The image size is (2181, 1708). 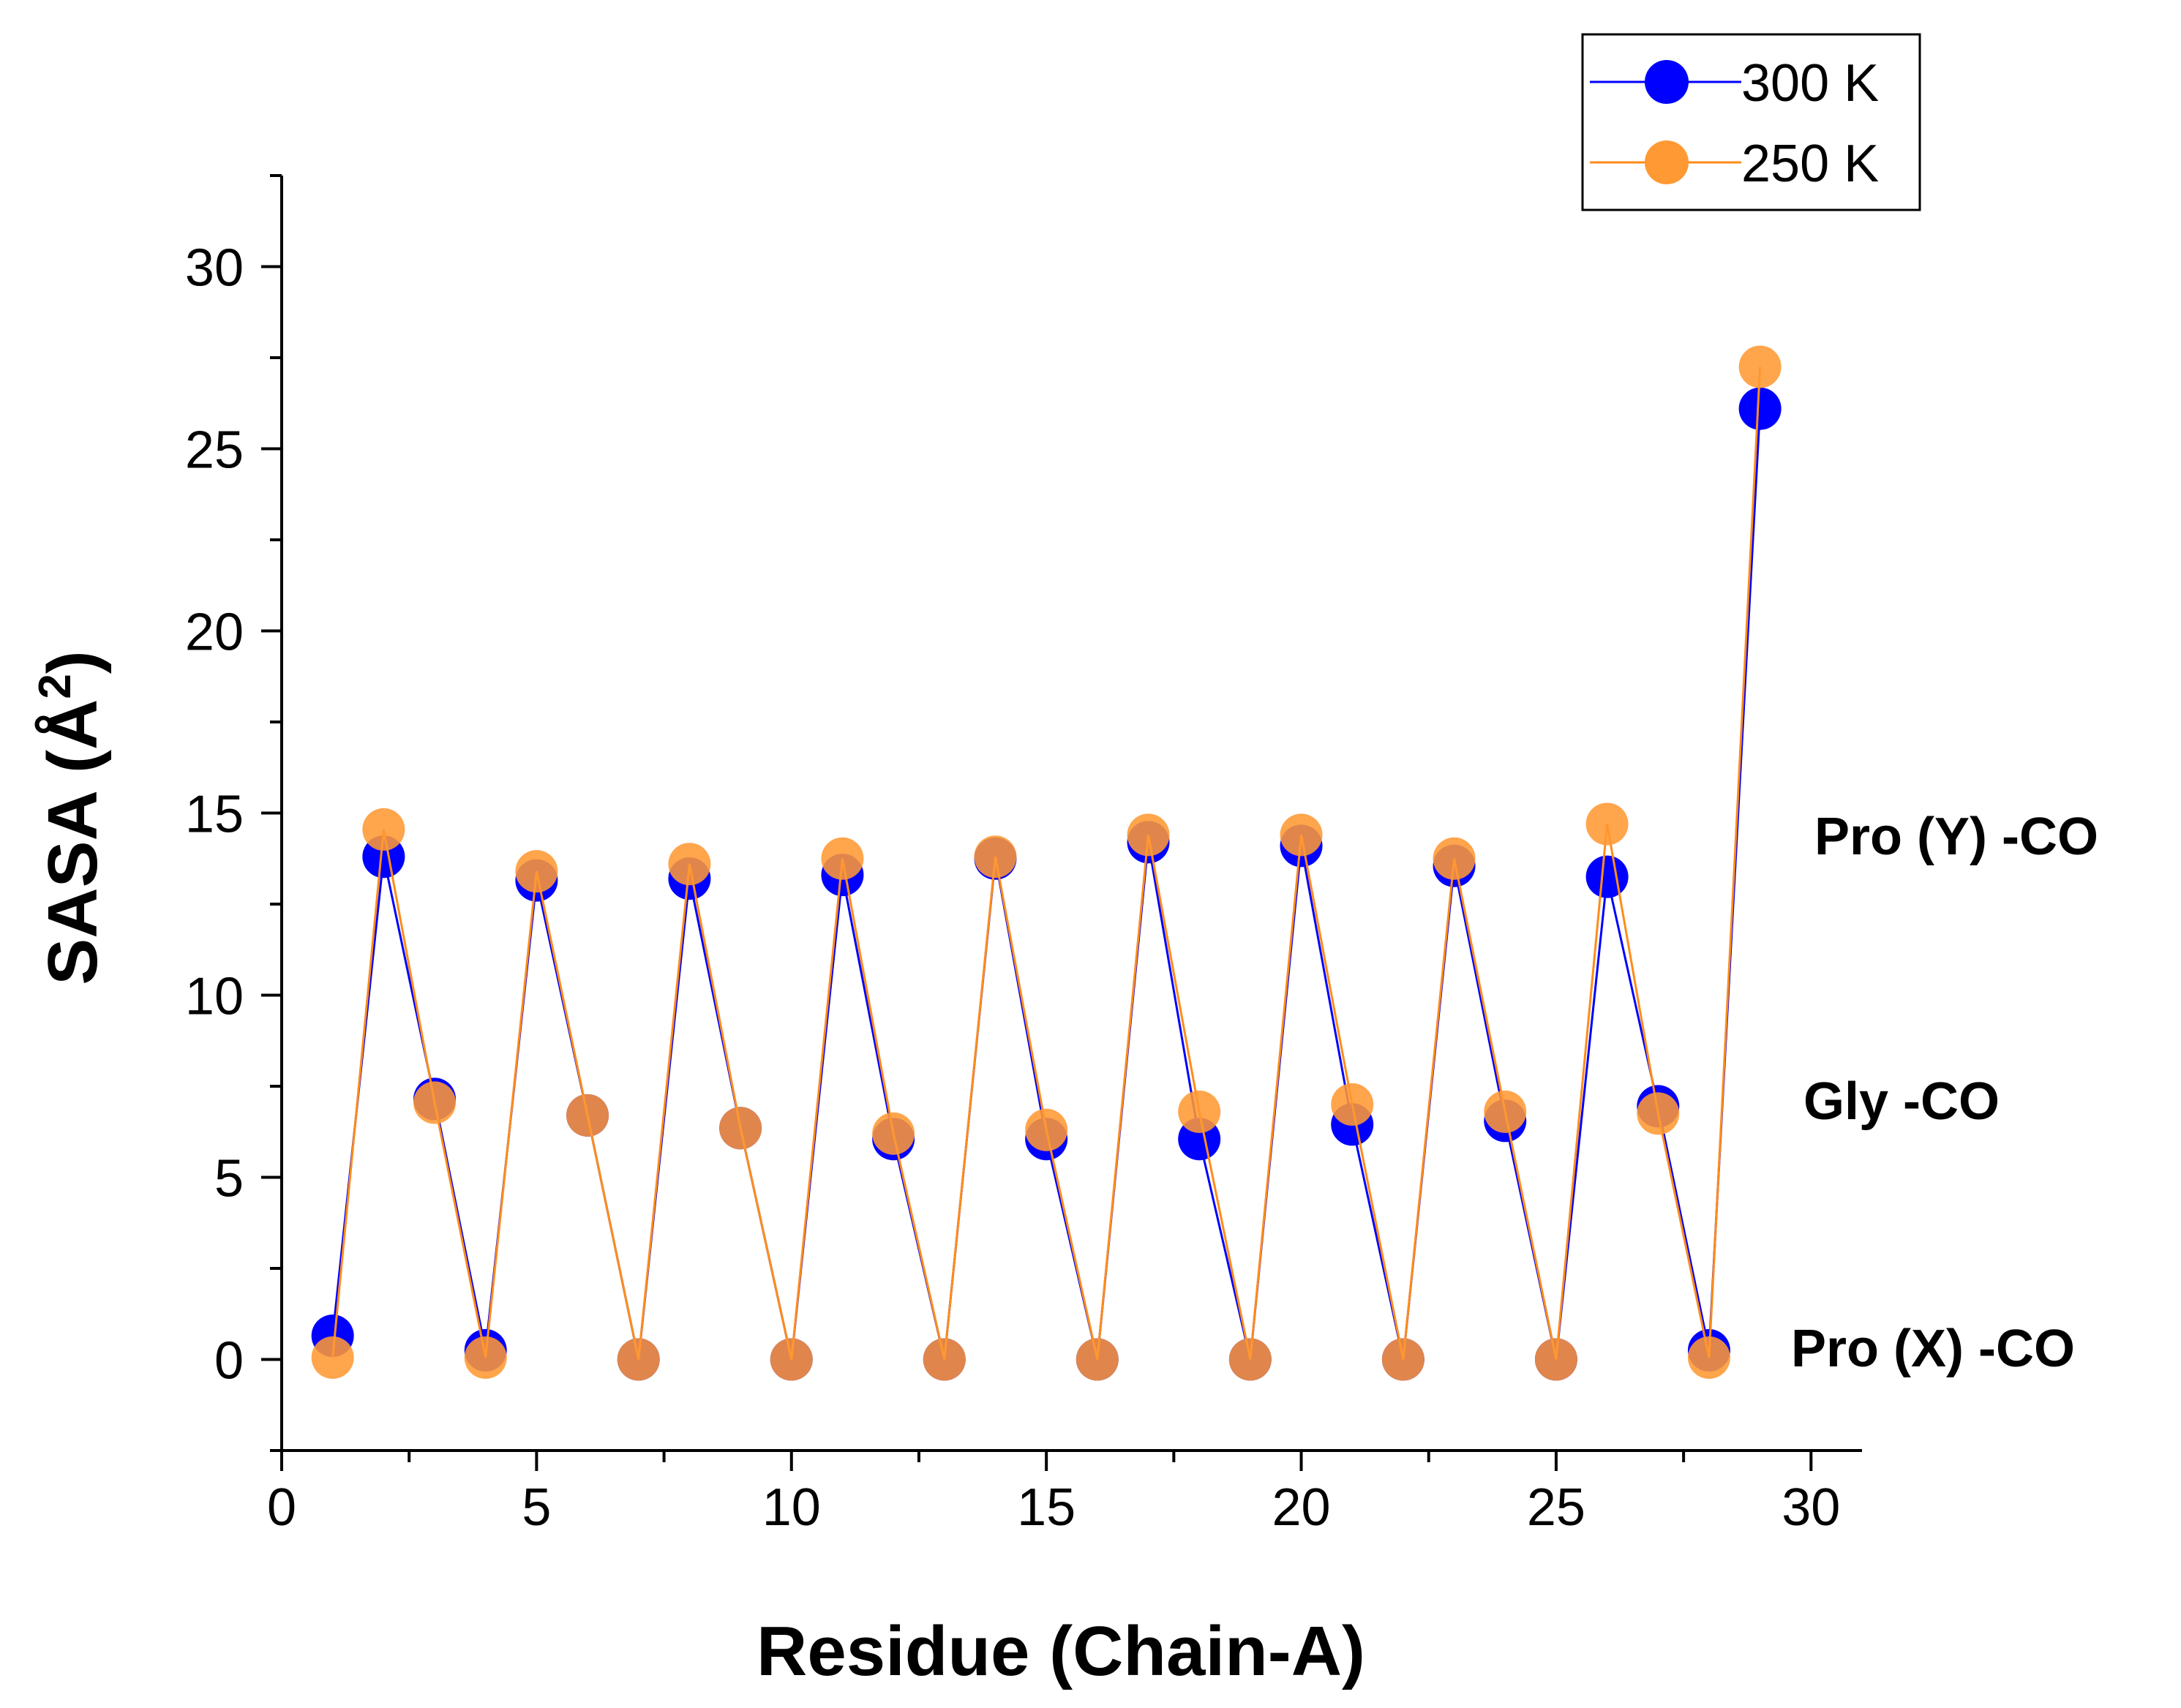 What do you see at coordinates (1667, 82) in the screenshot?
I see `legend-marker-300k` at bounding box center [1667, 82].